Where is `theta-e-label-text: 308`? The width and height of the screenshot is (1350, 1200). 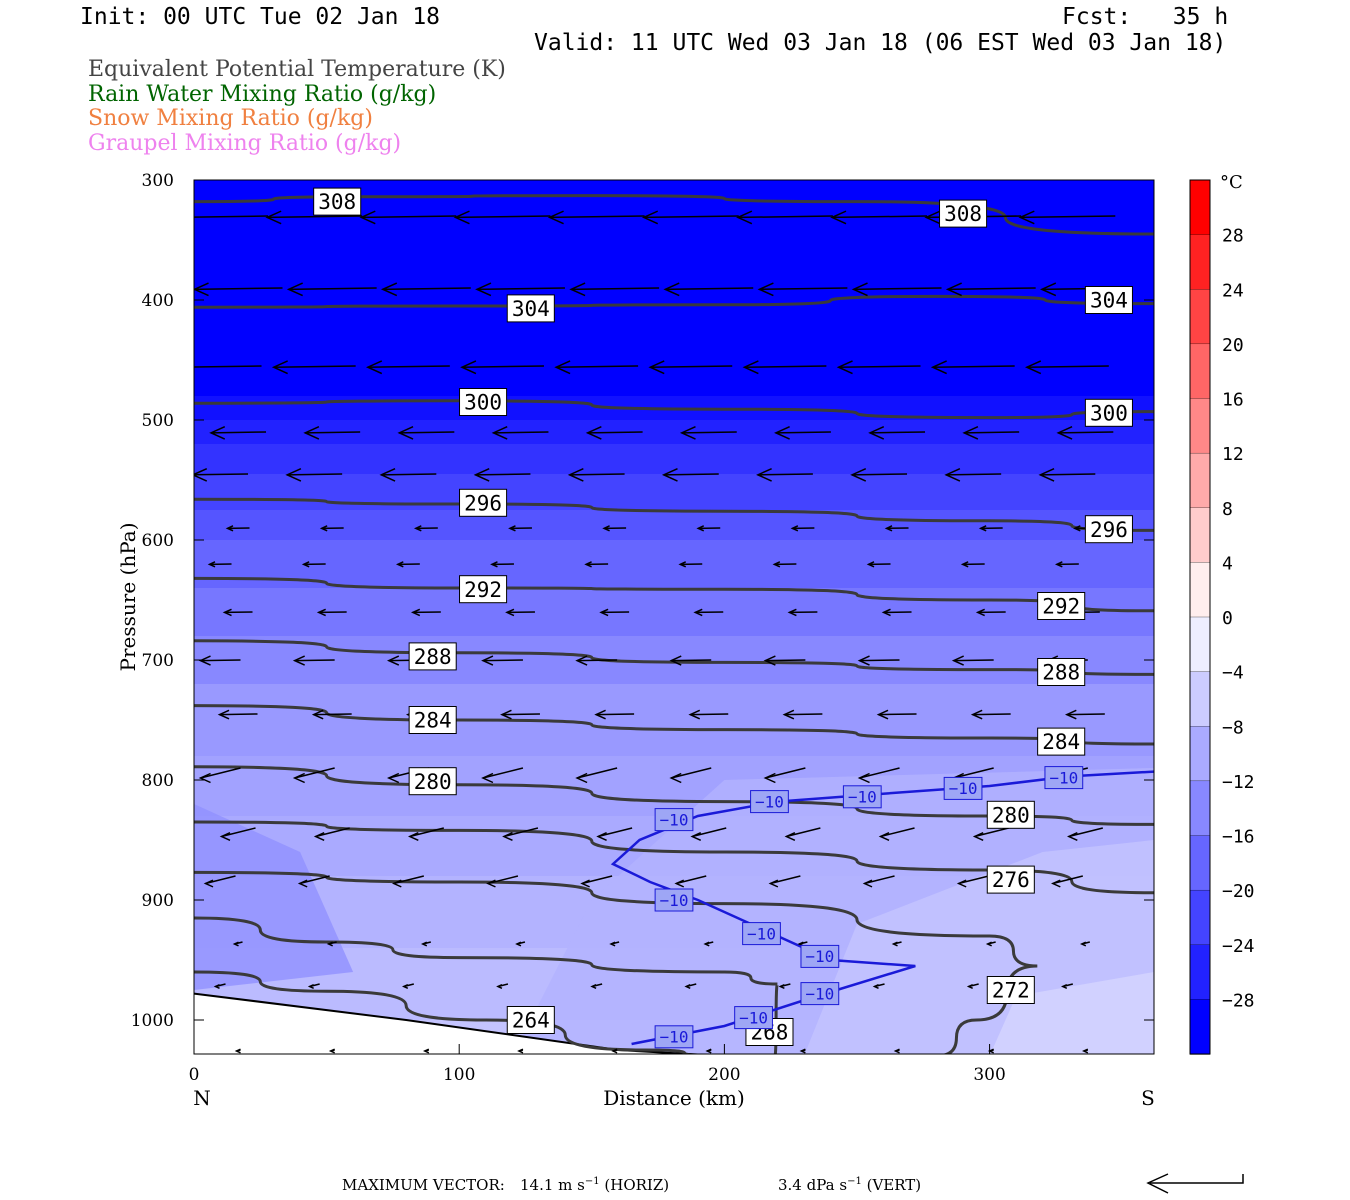
theta-e-label-text: 308 is located at coordinates (963, 214).